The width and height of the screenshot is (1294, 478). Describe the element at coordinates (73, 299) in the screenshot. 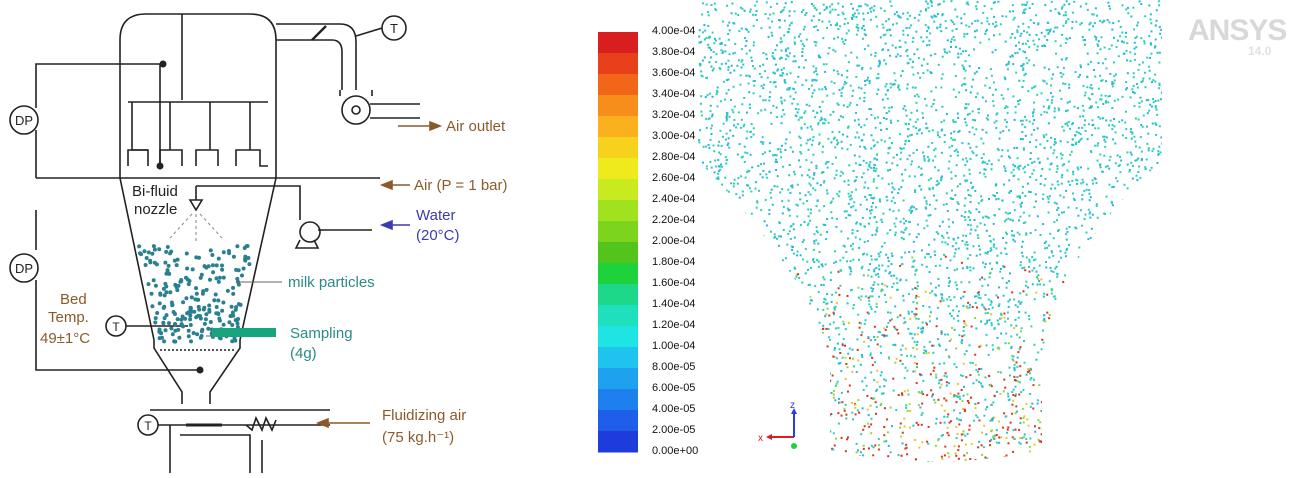

I see `bed-temp-label-1: Bed` at that location.